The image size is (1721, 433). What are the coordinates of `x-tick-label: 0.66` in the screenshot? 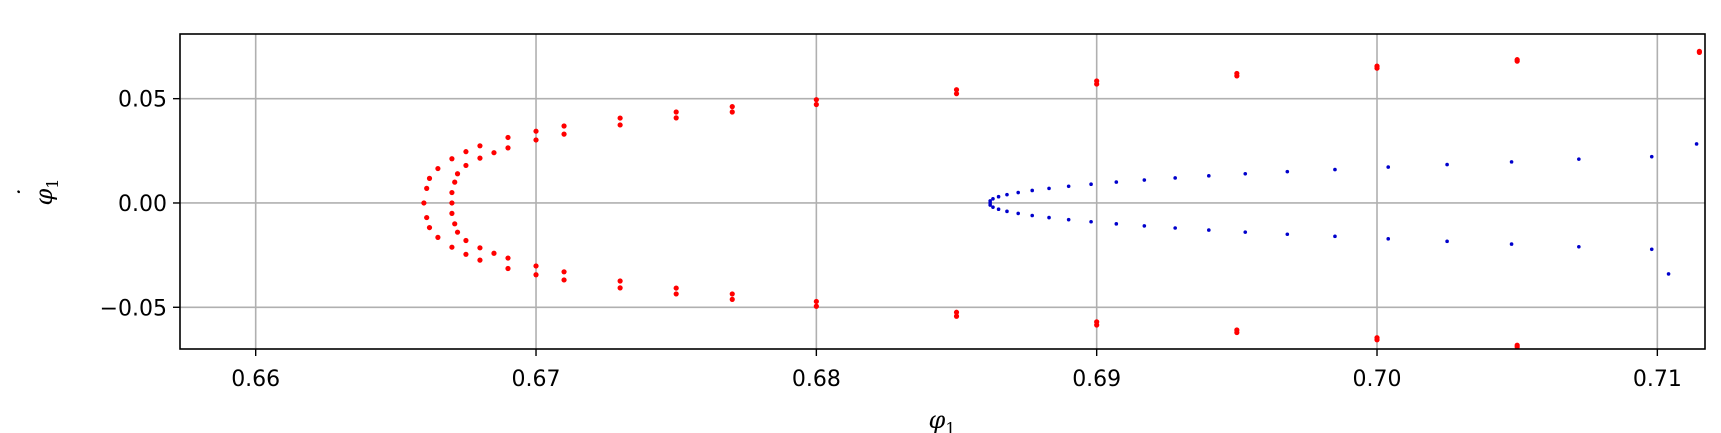 It's located at (255, 379).